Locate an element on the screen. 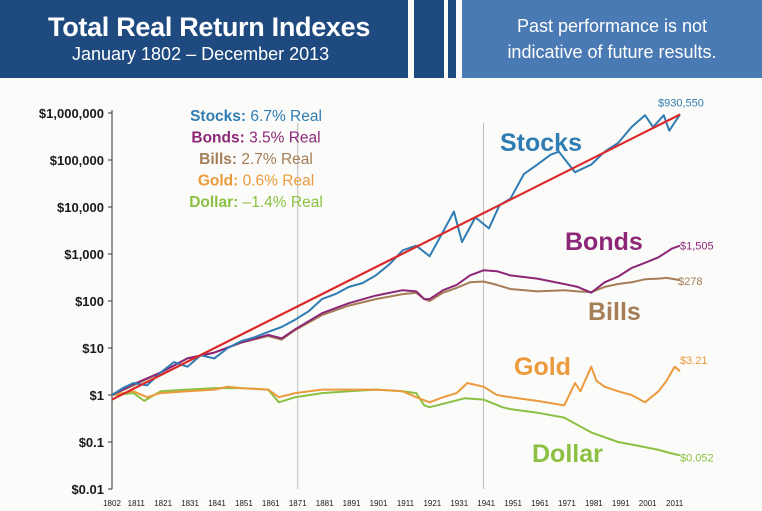 This screenshot has width=762, height=511. y-tick-label: $10 is located at coordinates (93, 348).